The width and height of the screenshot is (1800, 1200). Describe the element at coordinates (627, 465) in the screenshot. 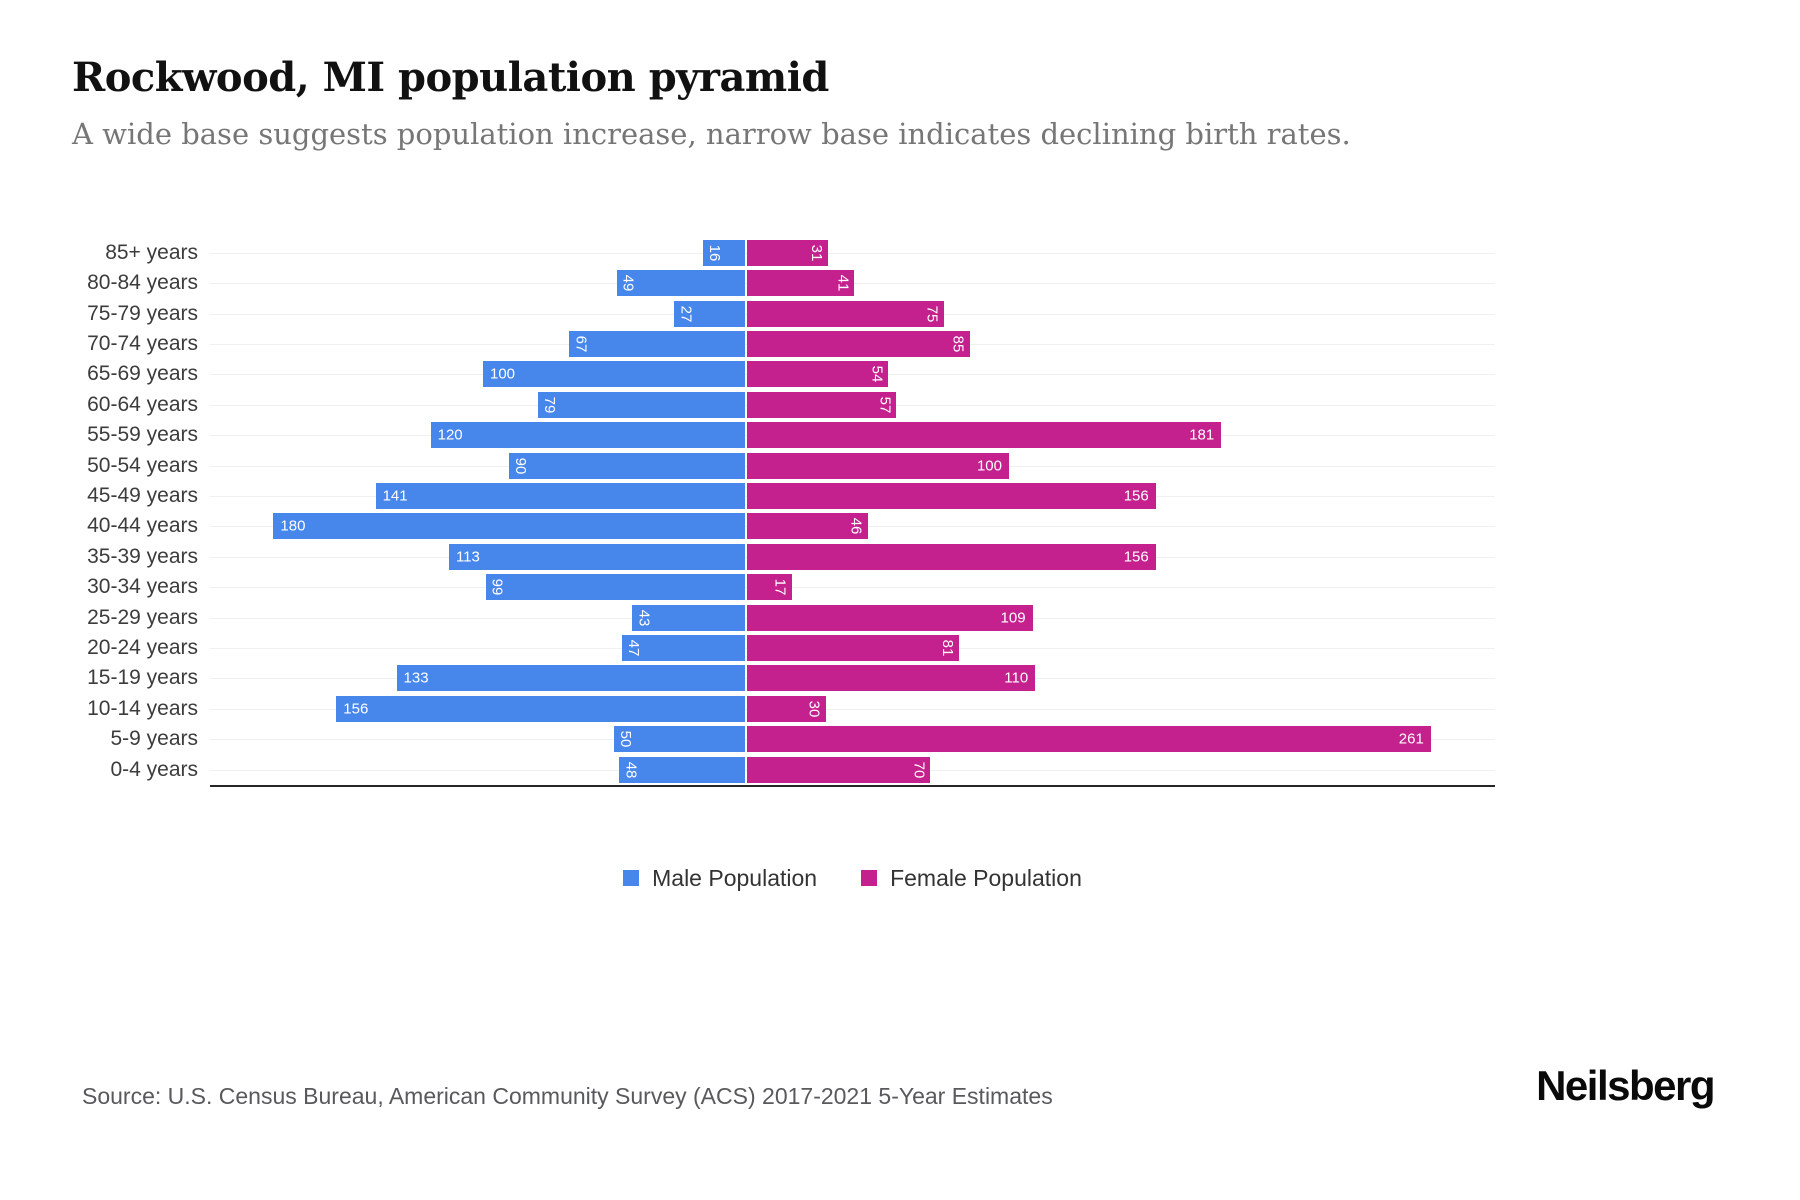

I see `male-bar: 90` at that location.